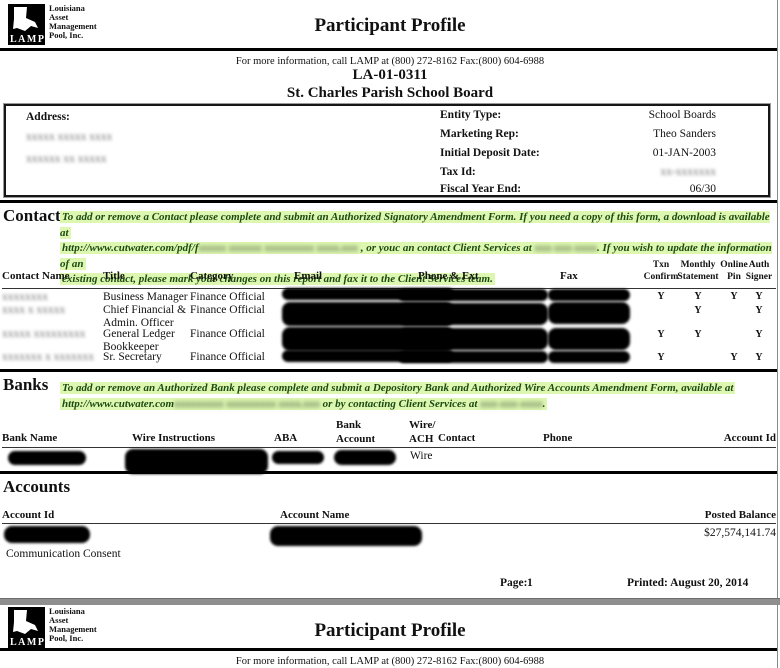  Describe the element at coordinates (446, 248) in the screenshot. I see `note-text: , or youc an contact Client Services at` at that location.